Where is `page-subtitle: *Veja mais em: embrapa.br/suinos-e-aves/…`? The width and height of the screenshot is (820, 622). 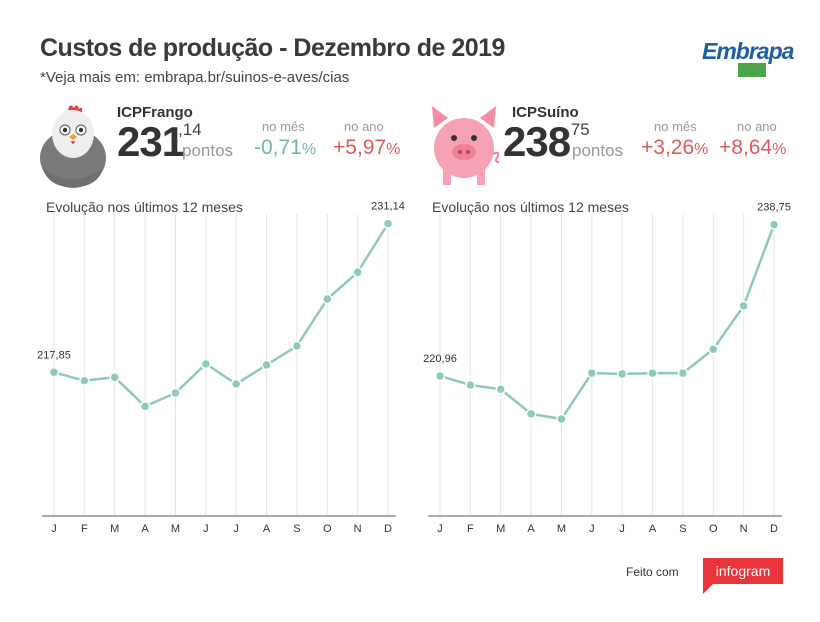
page-subtitle: *Veja mais em: embrapa.br/suinos-e-aves/… is located at coordinates (195, 77).